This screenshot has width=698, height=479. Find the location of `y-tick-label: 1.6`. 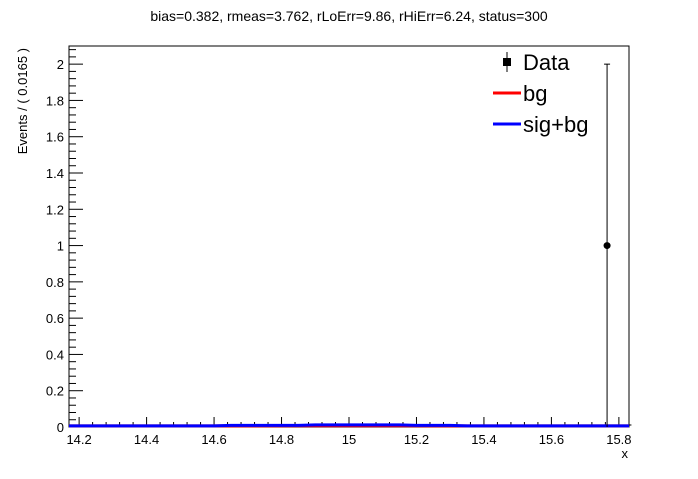

y-tick-label: 1.6 is located at coordinates (55, 137).